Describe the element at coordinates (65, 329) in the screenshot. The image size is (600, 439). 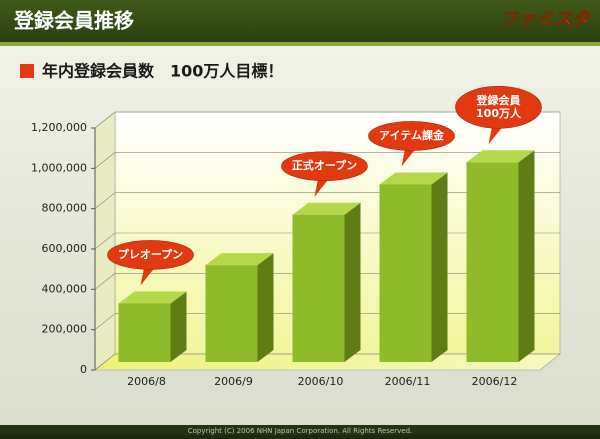
I see `y-tick-label: 200,000` at that location.